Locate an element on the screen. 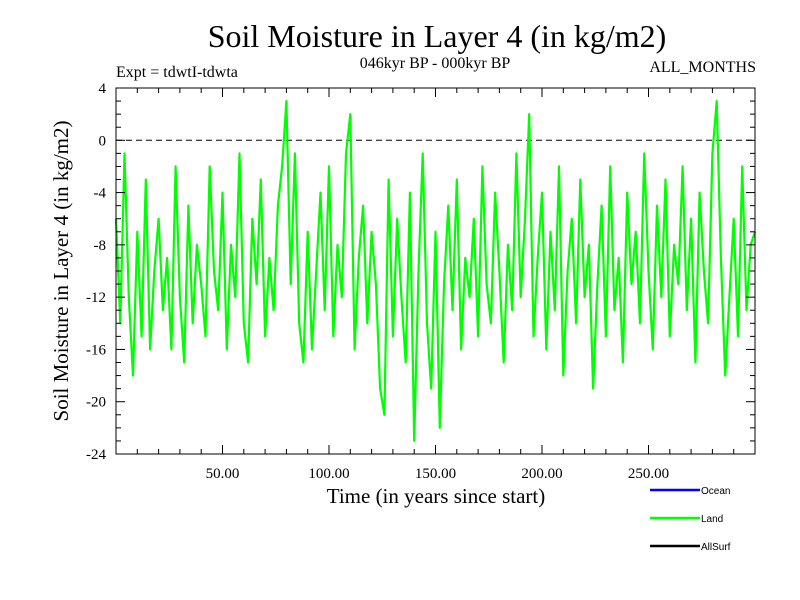 Image resolution: width=800 pixels, height=600 pixels. x-tick-label: 200.00 is located at coordinates (541, 474).